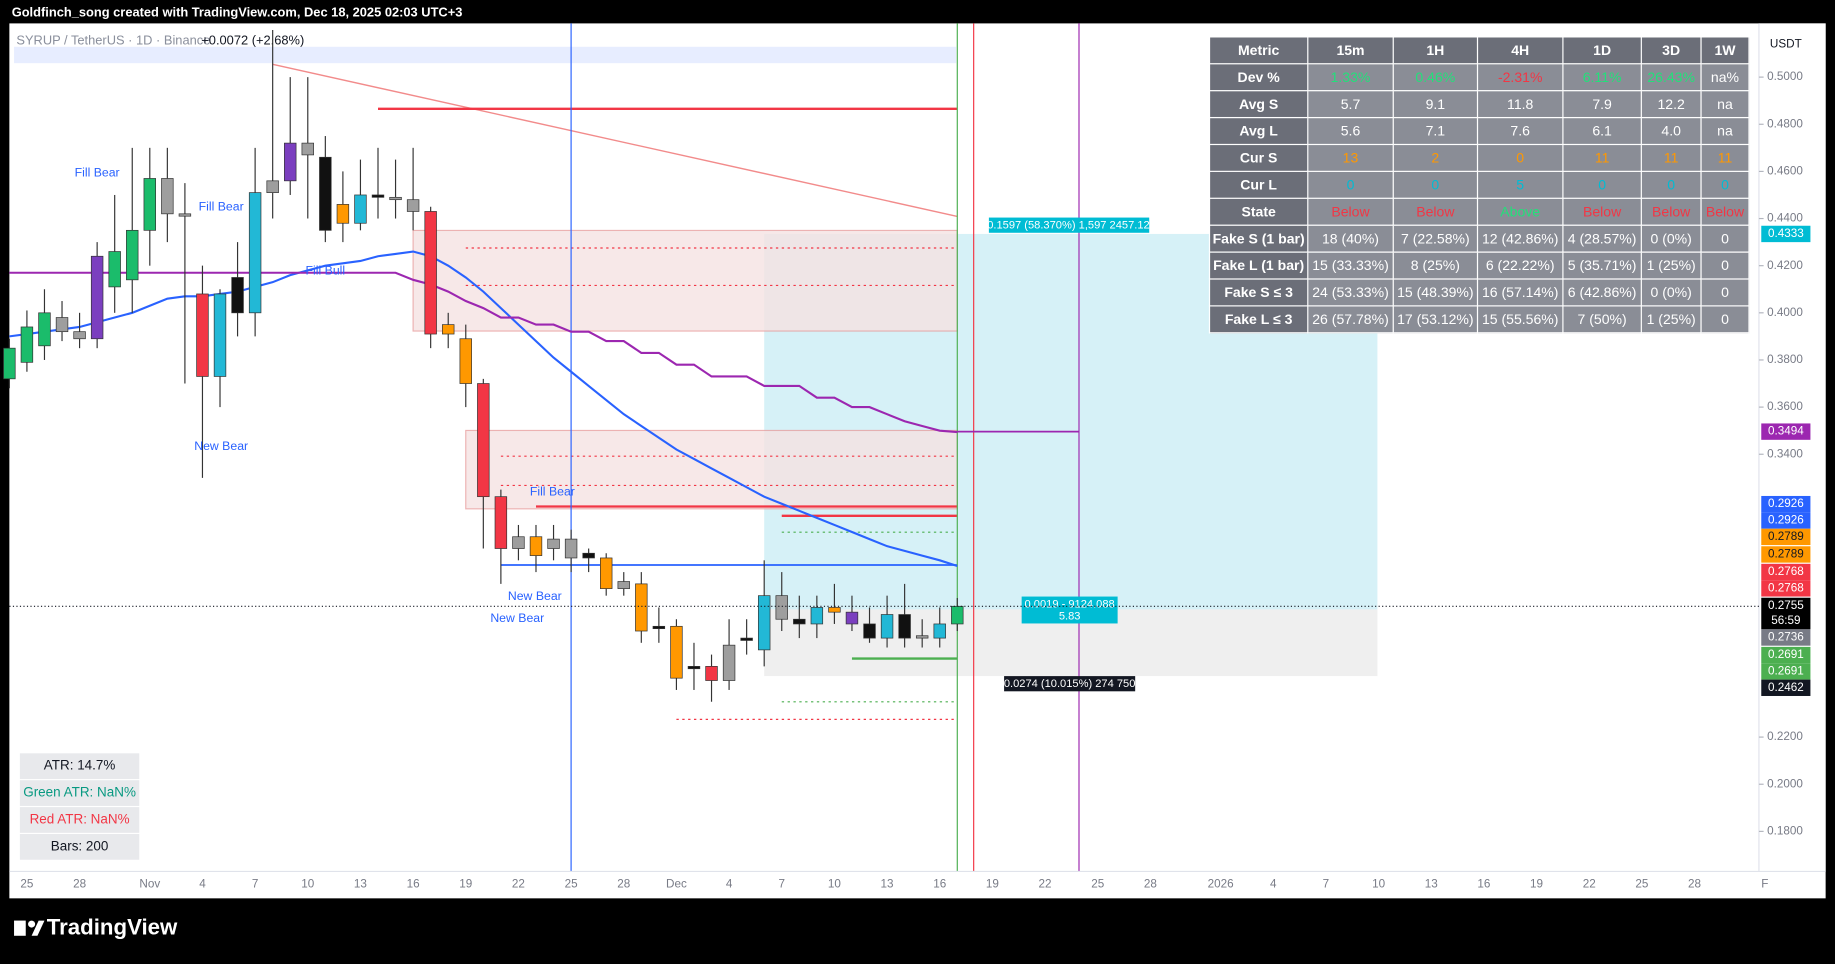  I want to click on x-tick-label: 2026, so click(1221, 883).